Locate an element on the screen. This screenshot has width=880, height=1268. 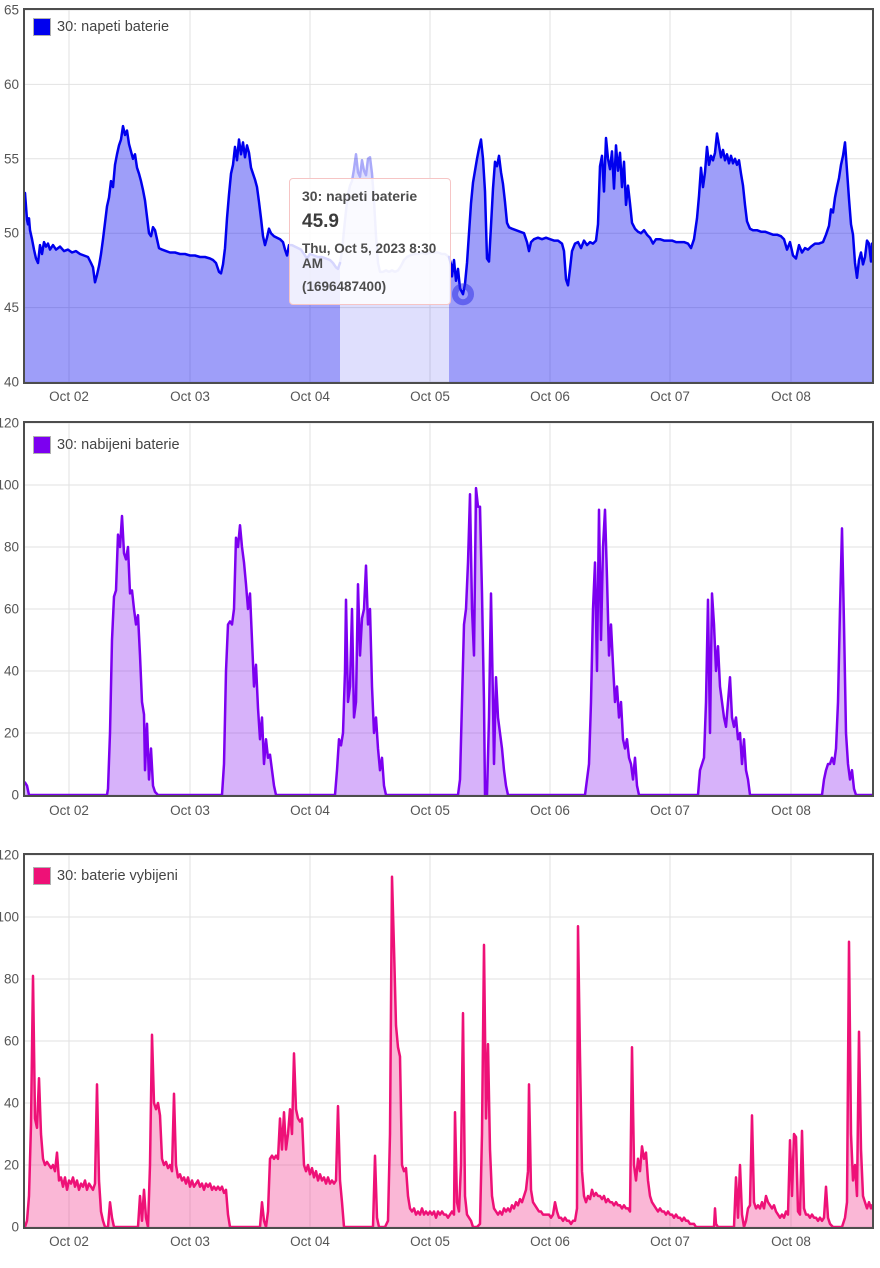
legend-item-baterie-vybijeni: 30: baterie vybijeni is located at coordinates (105, 876).